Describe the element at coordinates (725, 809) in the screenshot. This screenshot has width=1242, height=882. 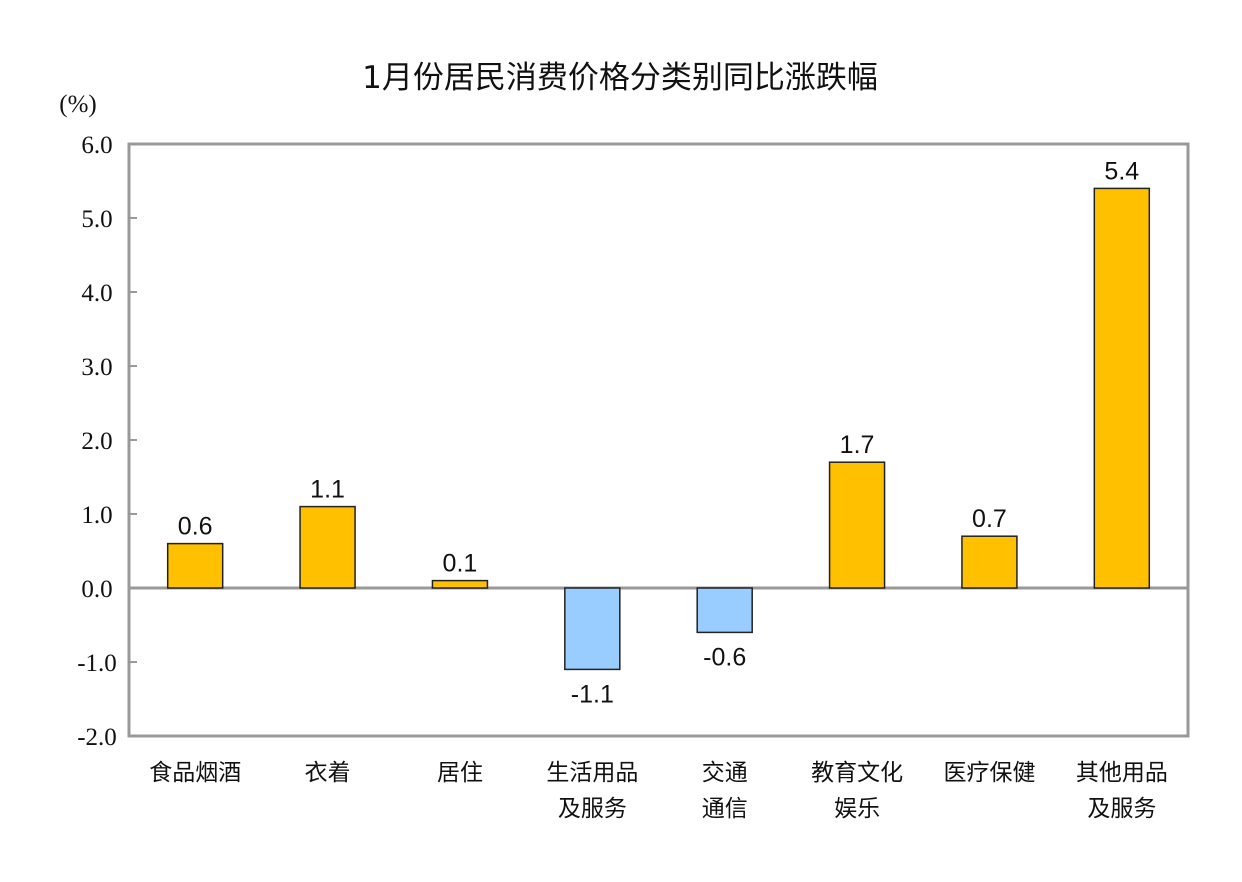
I see `x-category-label: 通信` at that location.